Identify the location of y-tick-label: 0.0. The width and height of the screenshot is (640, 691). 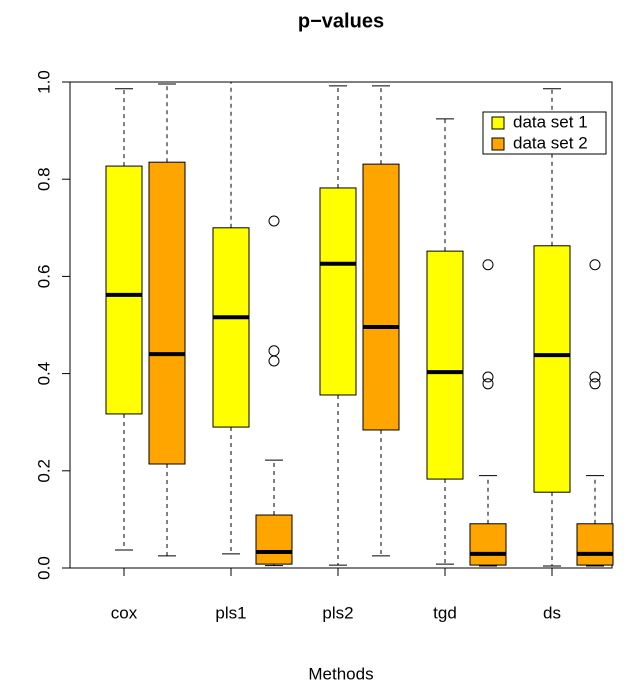
(43, 568).